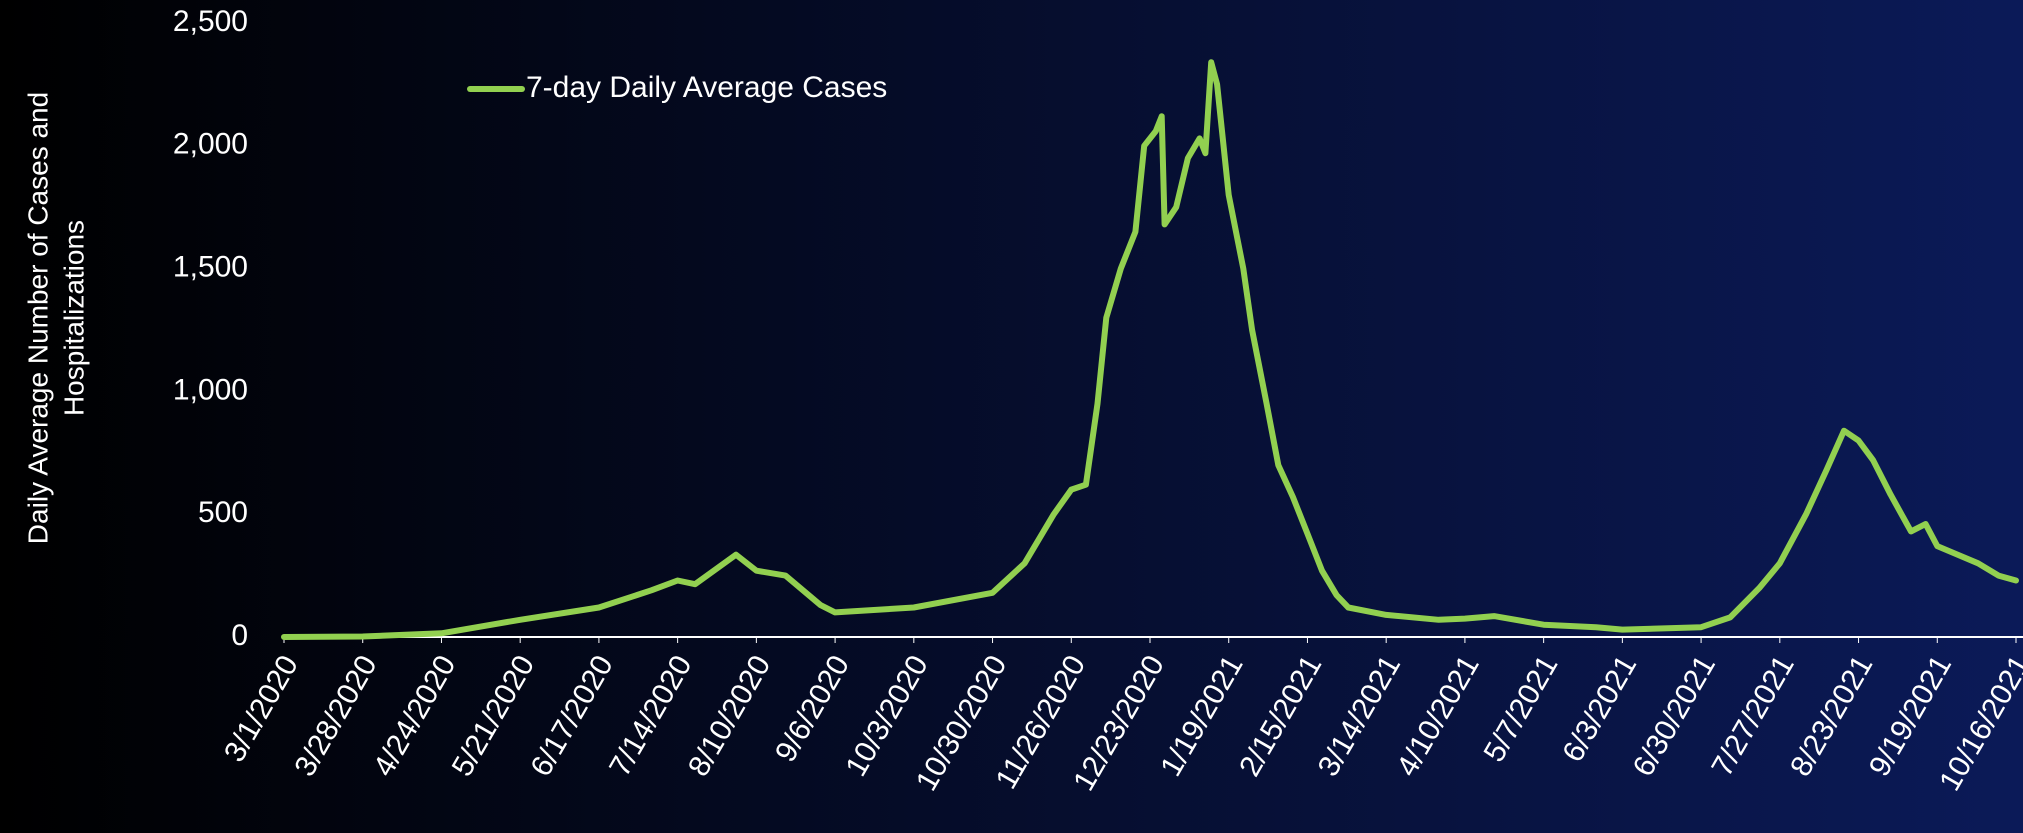 This screenshot has height=833, width=2023. Describe the element at coordinates (73, 318) in the screenshot. I see `y-axis-title-line: Hospitalizations` at that location.